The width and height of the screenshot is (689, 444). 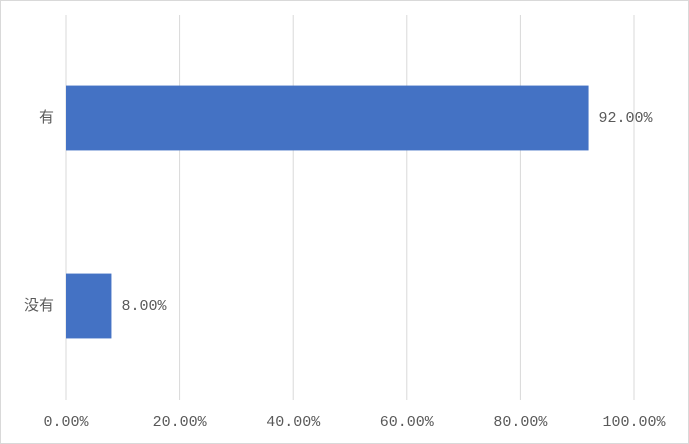 What do you see at coordinates (144, 306) in the screenshot?
I see `value-label: 8.00%` at bounding box center [144, 306].